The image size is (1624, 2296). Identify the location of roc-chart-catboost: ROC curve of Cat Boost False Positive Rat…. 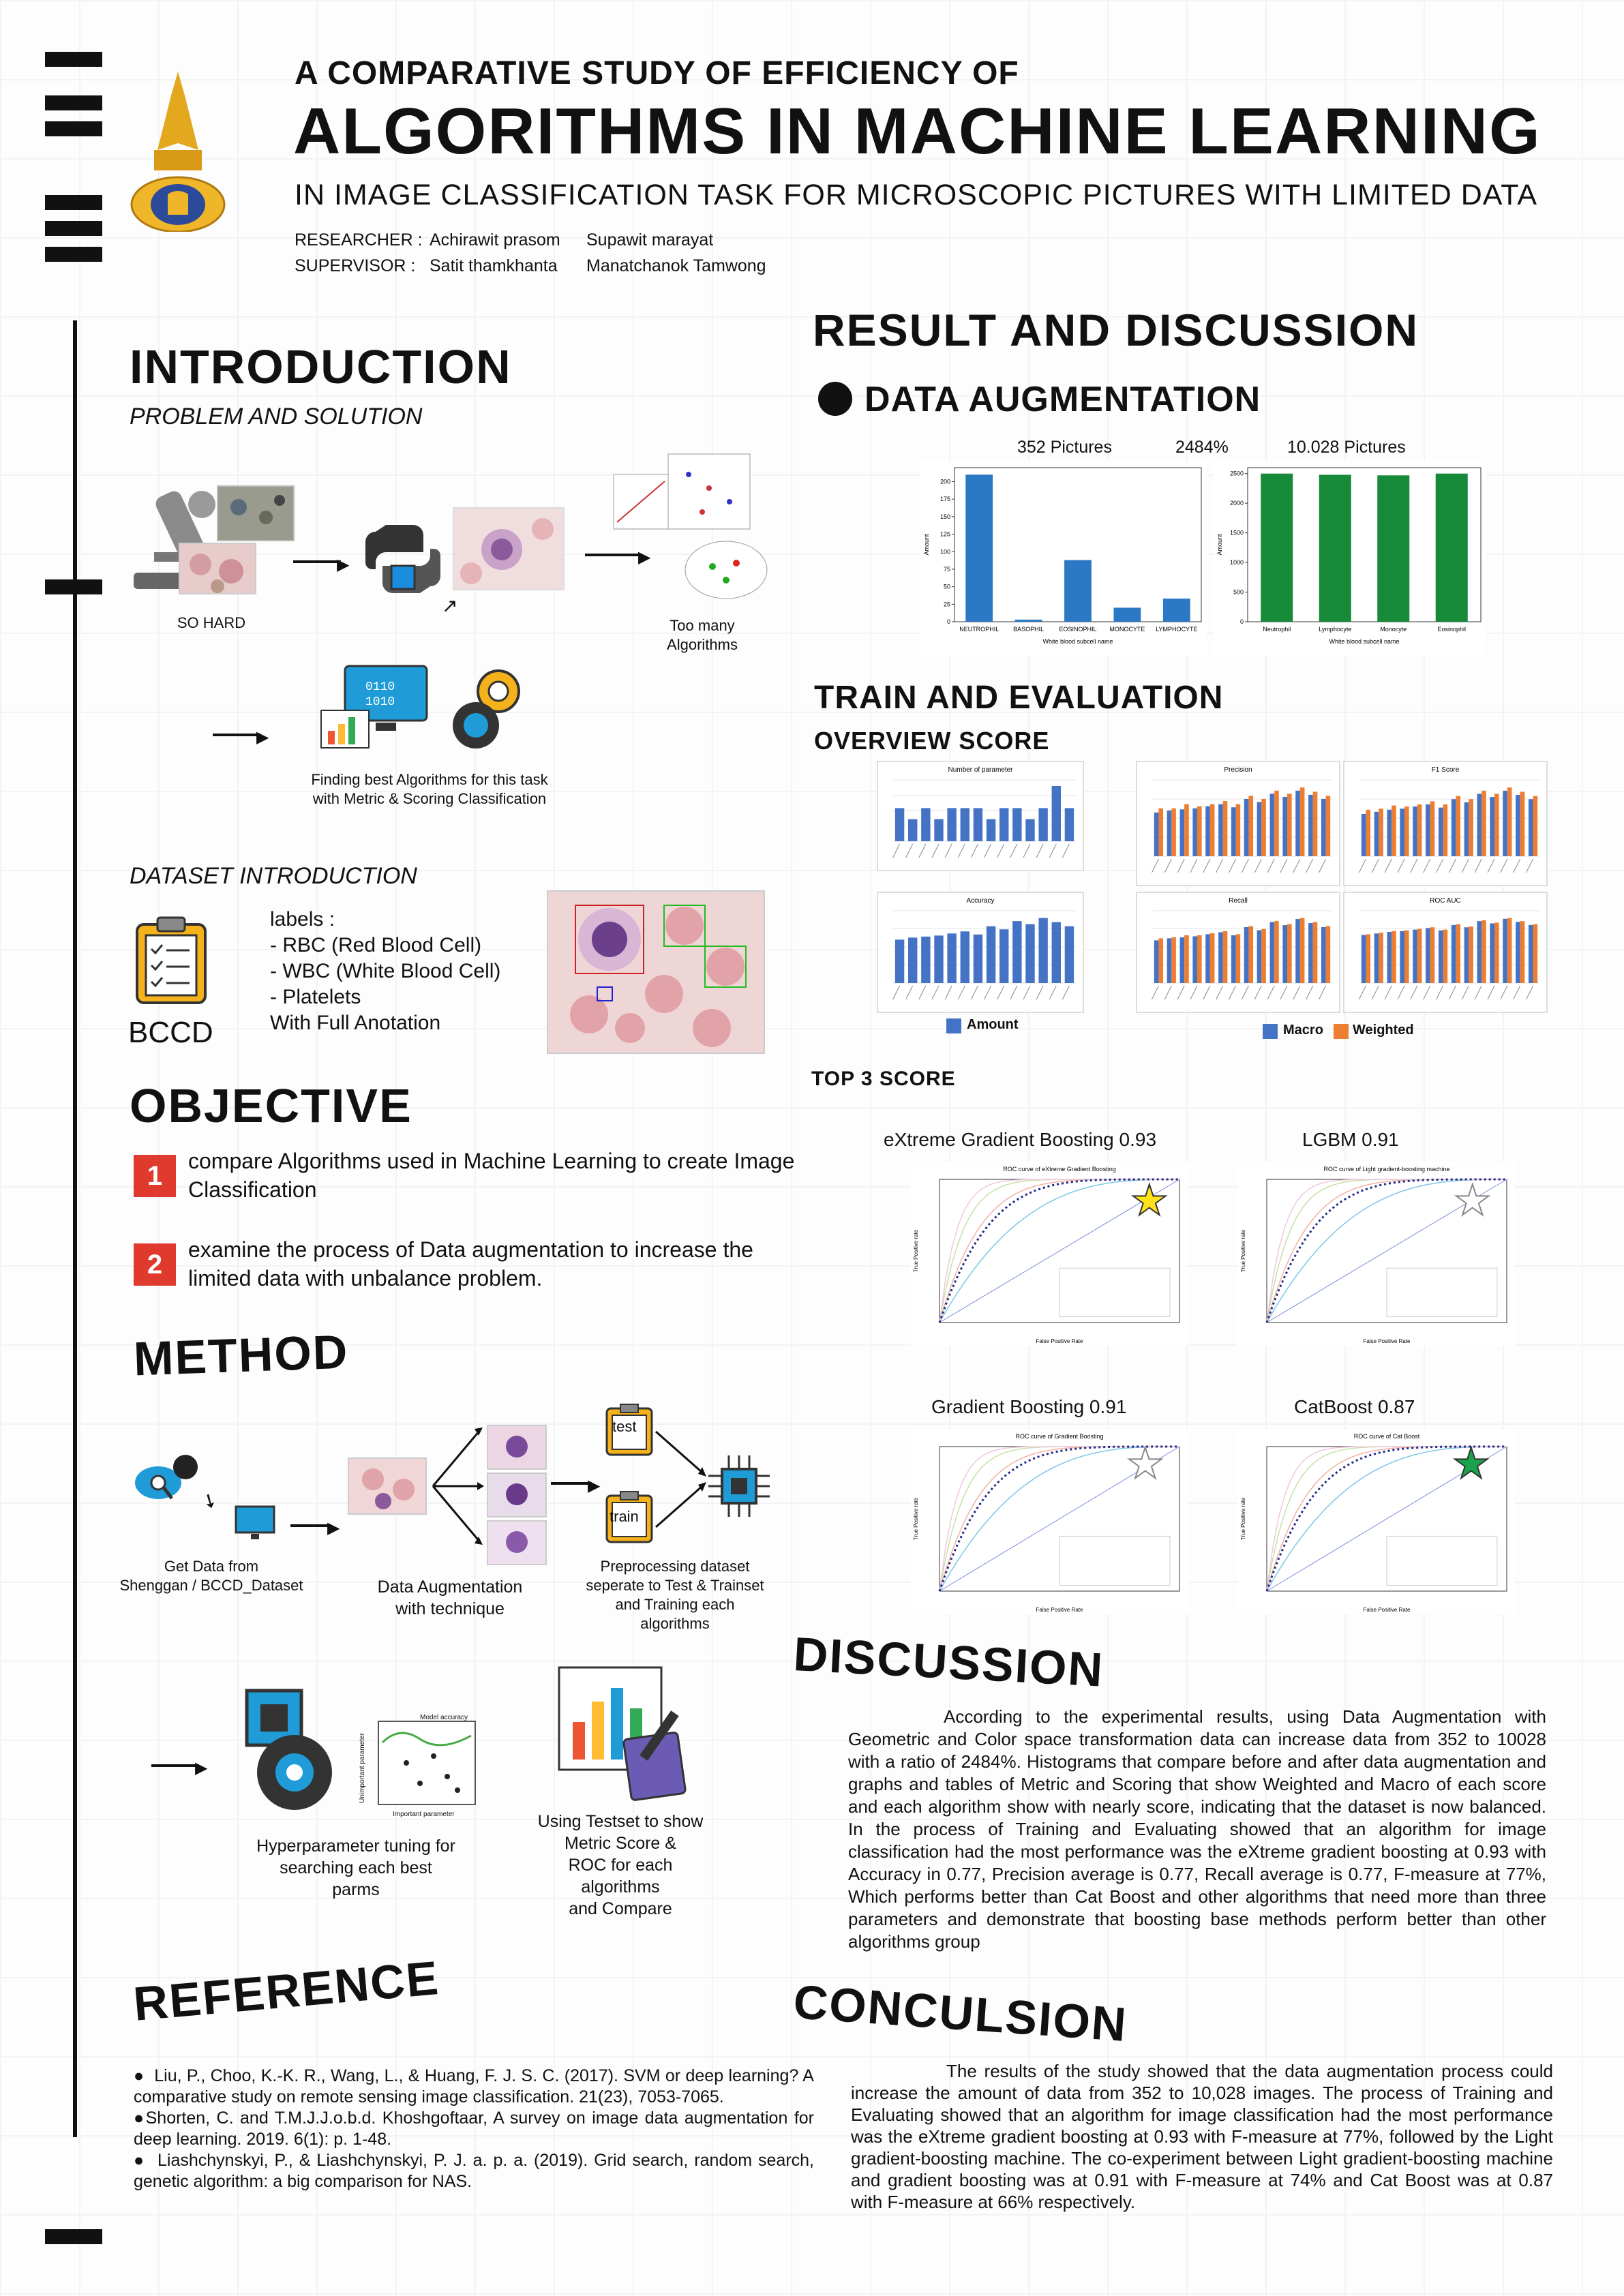
(1376, 1521).